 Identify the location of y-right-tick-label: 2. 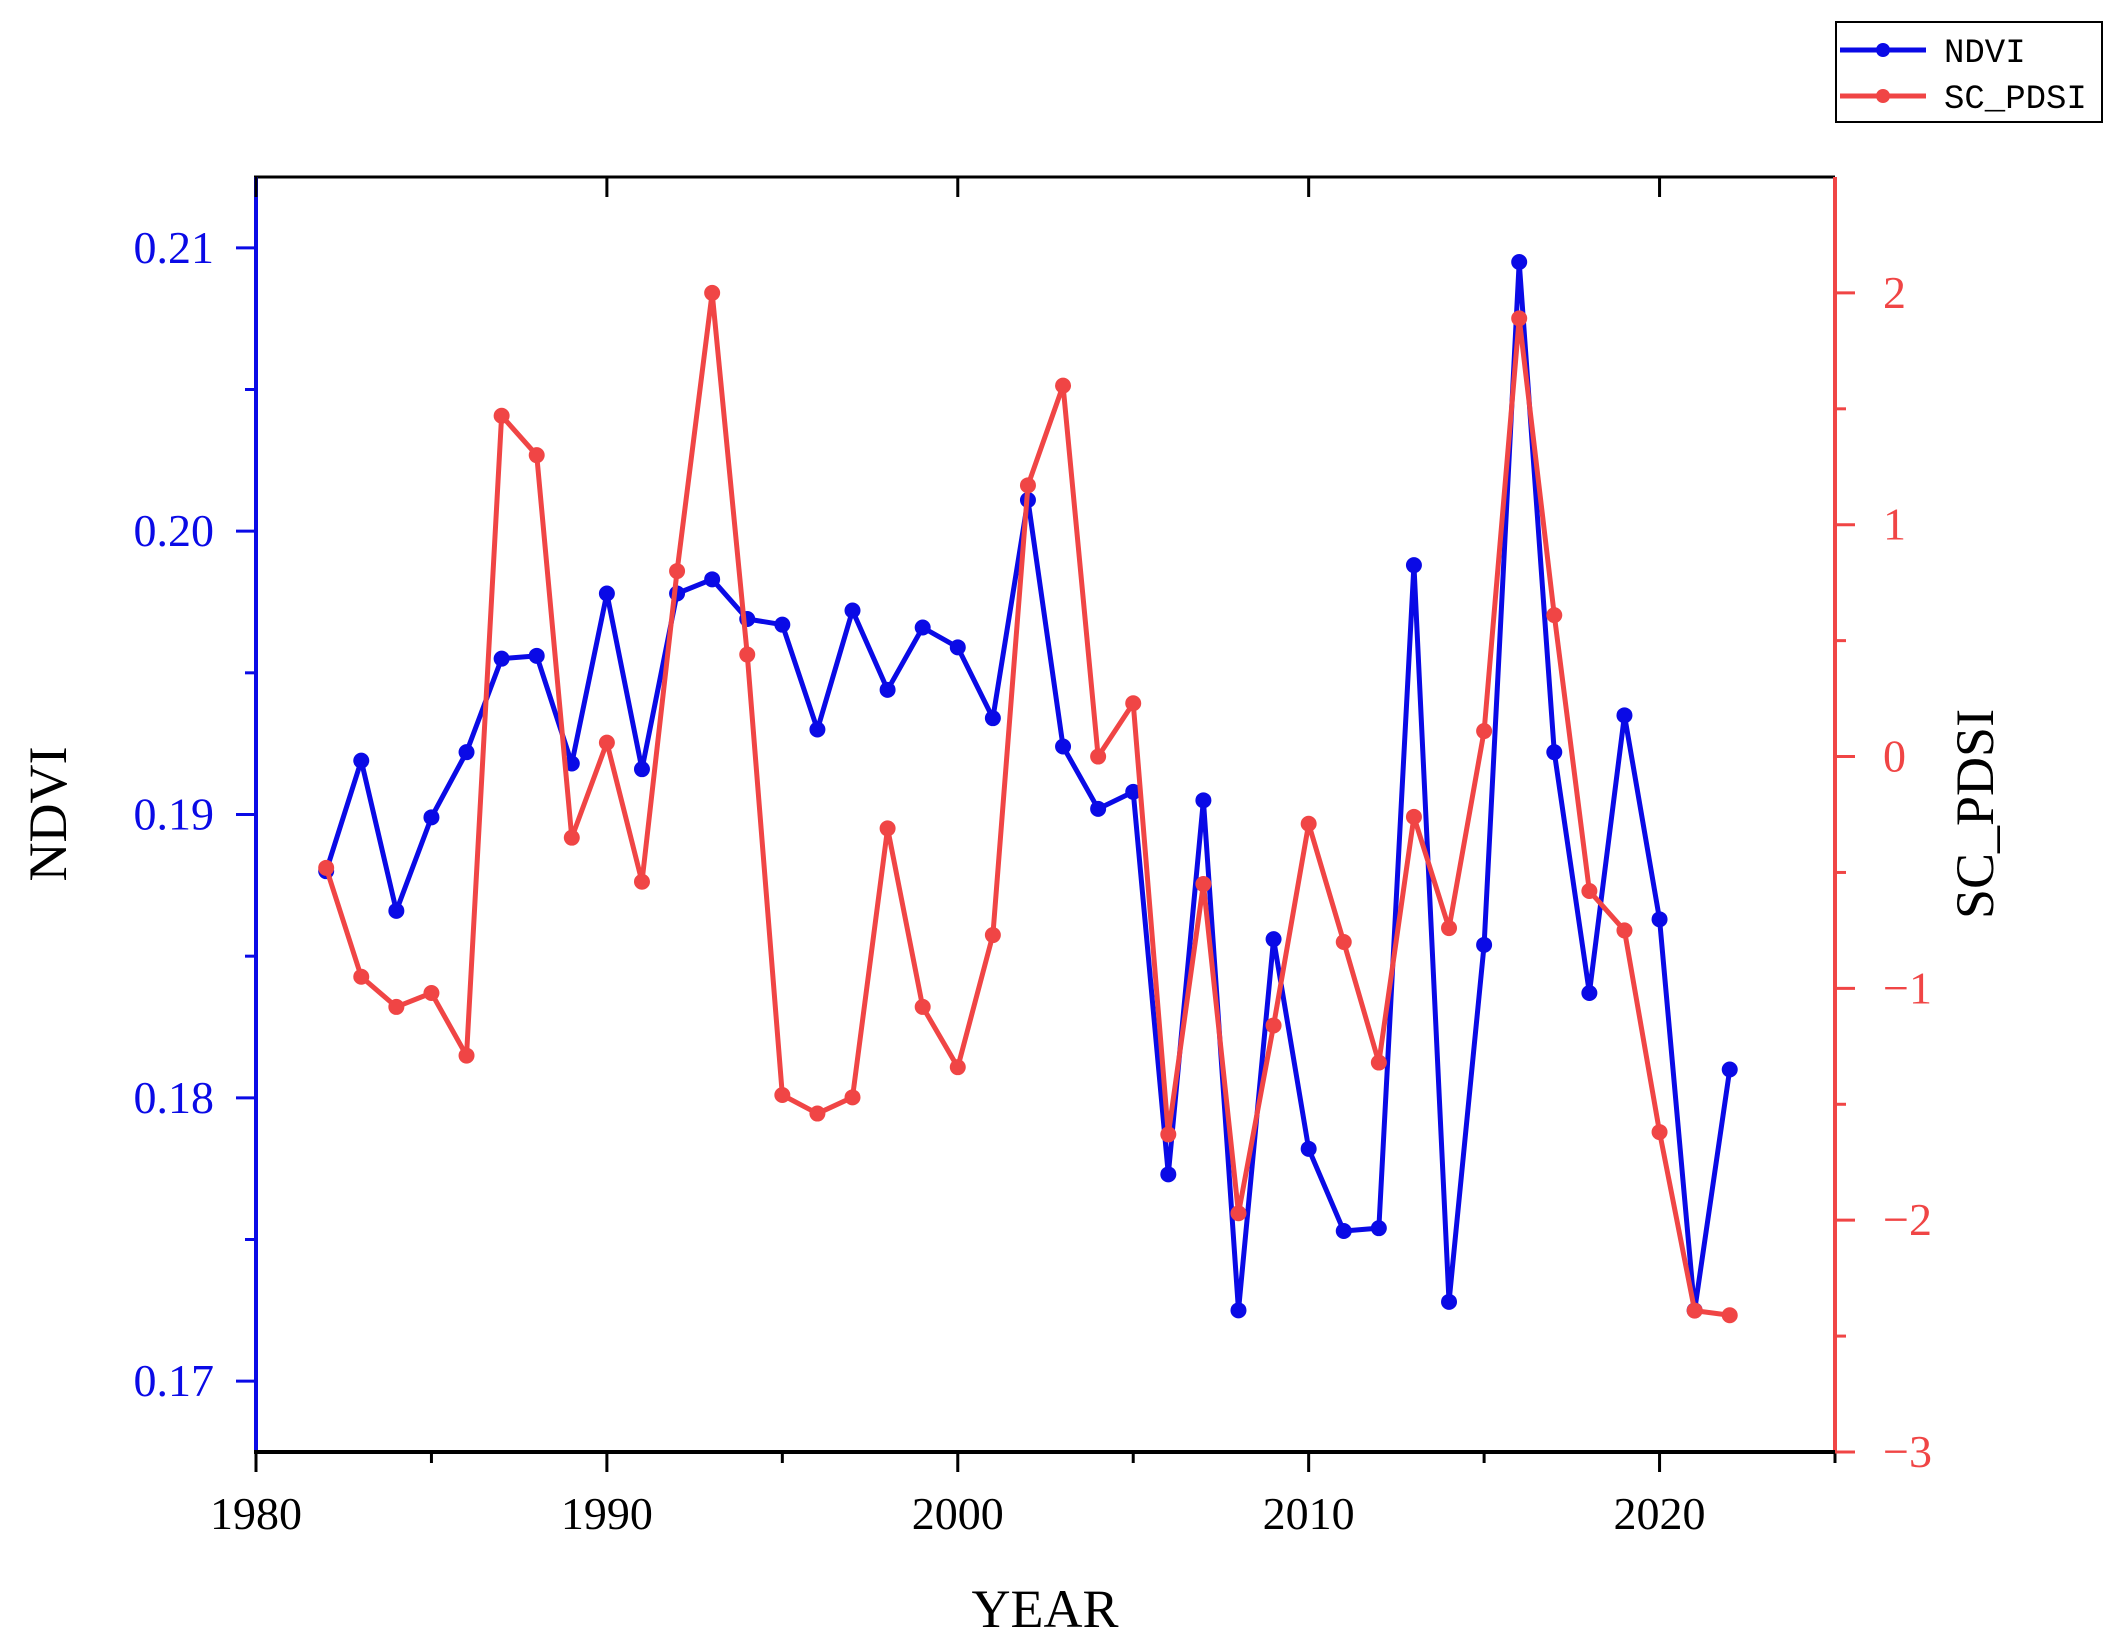
(1894, 292).